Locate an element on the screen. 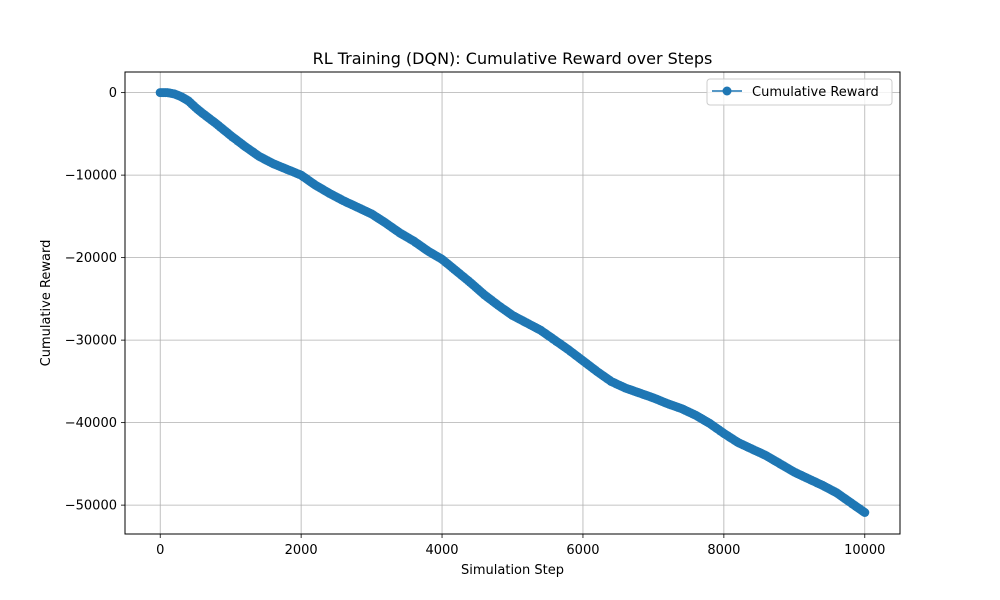  y-tick-label: −50000 is located at coordinates (91, 506).